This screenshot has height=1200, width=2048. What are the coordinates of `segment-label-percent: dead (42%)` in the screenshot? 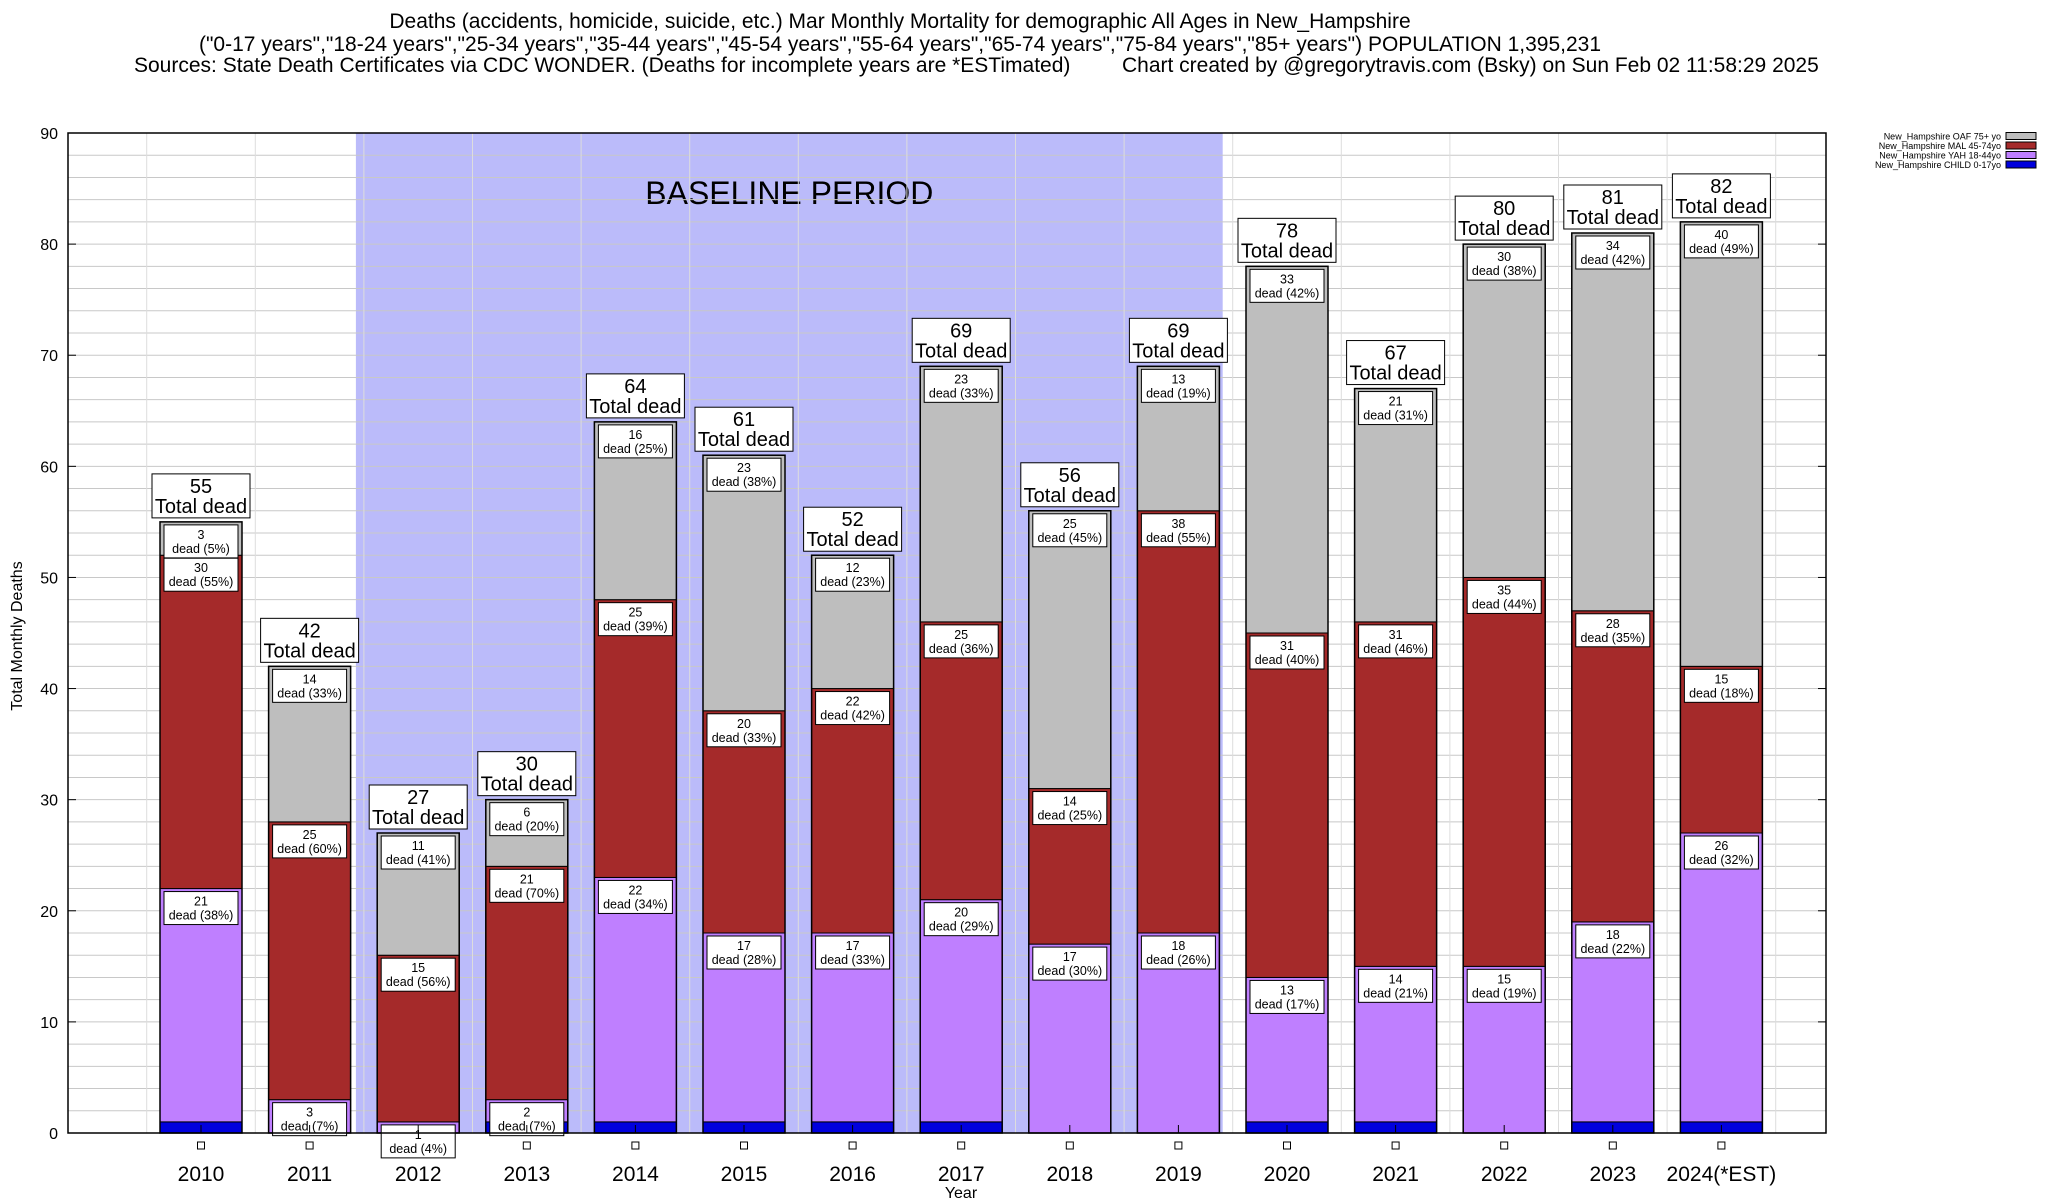 It's located at (1287, 293).